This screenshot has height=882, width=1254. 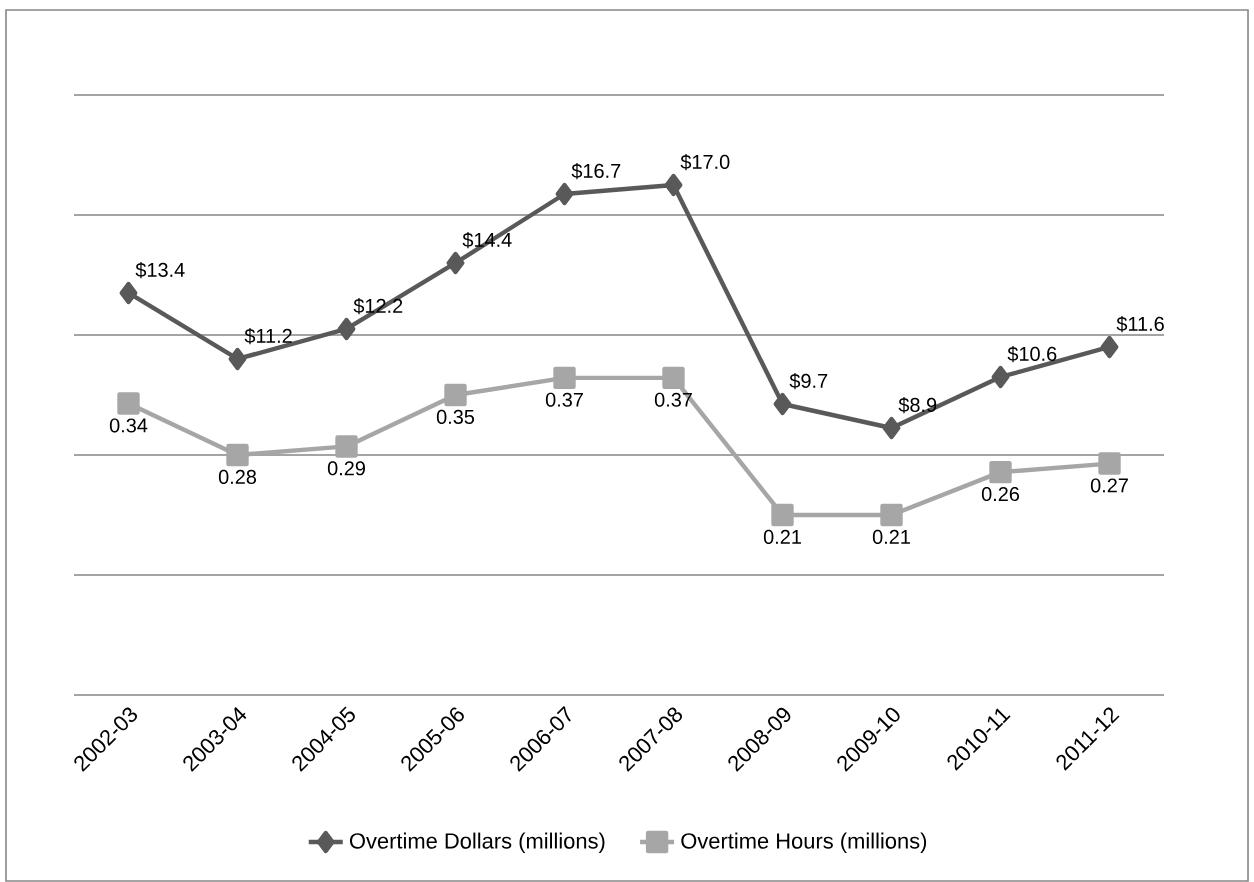 What do you see at coordinates (1109, 485) in the screenshot?
I see `data-label: 0.27` at bounding box center [1109, 485].